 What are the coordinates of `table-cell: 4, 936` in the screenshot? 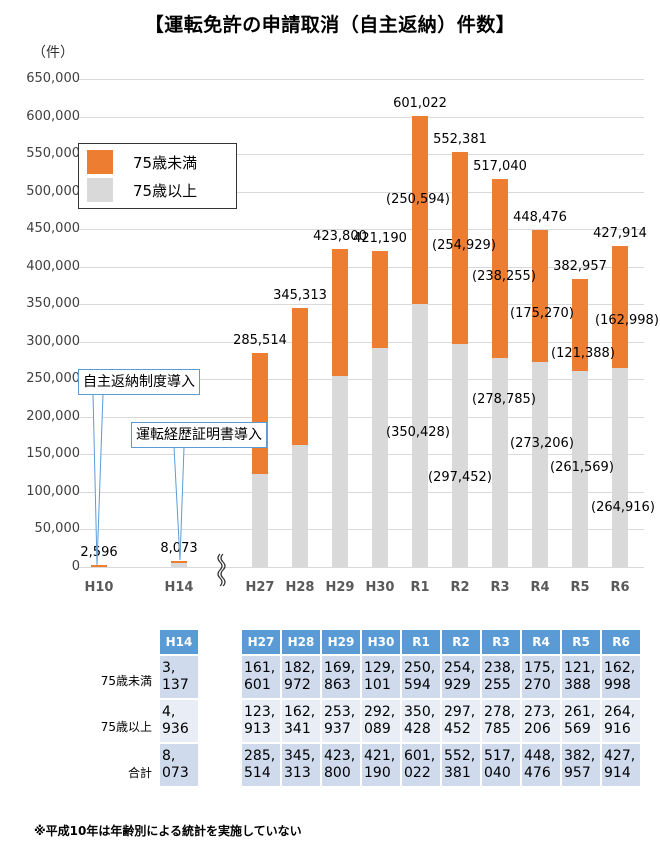 It's located at (179, 721).